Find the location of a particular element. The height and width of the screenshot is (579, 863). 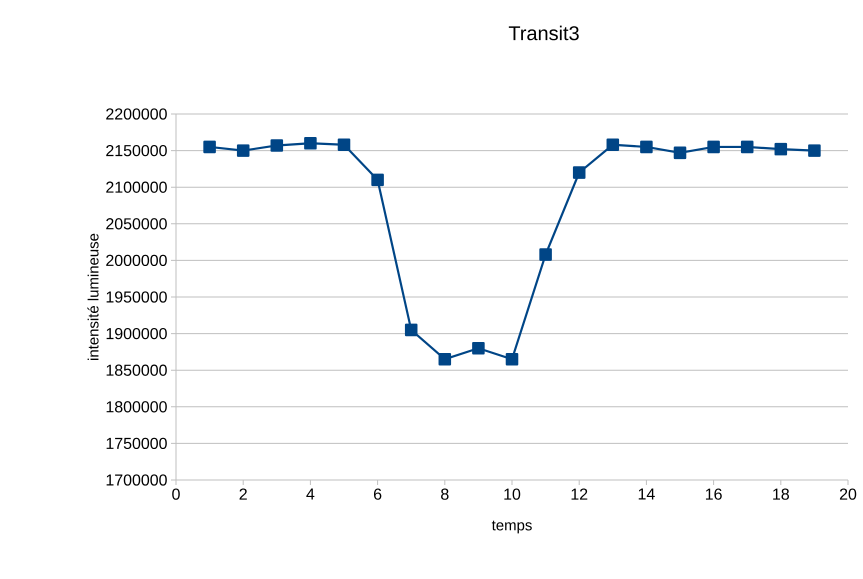

x-tick-label: 10 is located at coordinates (512, 494).